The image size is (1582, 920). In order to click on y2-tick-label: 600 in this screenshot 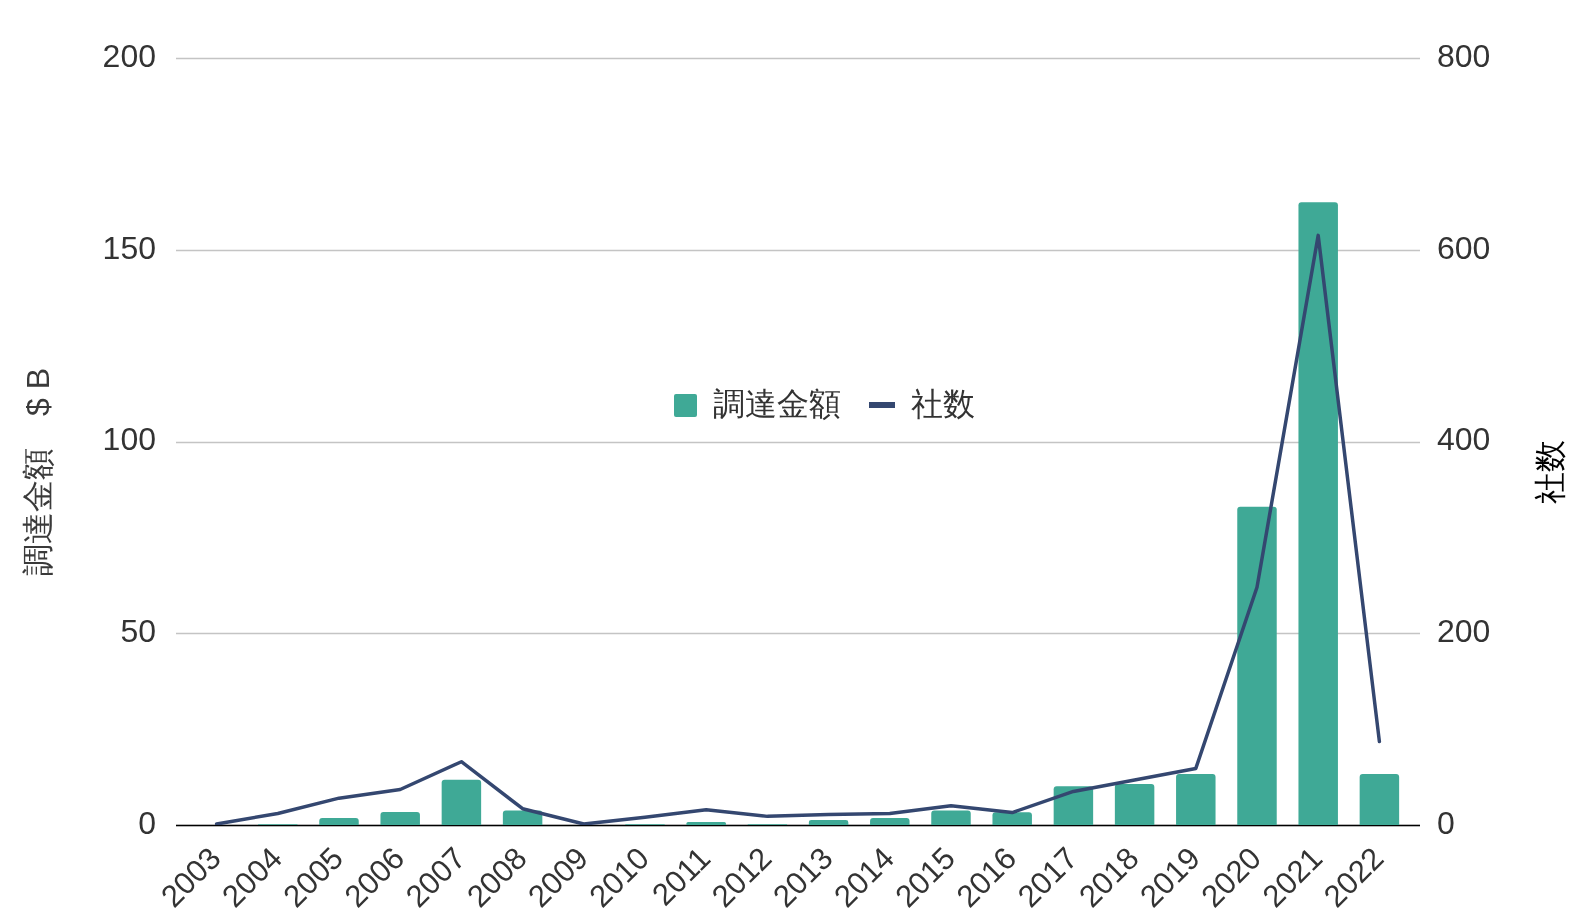, I will do `click(1464, 247)`.